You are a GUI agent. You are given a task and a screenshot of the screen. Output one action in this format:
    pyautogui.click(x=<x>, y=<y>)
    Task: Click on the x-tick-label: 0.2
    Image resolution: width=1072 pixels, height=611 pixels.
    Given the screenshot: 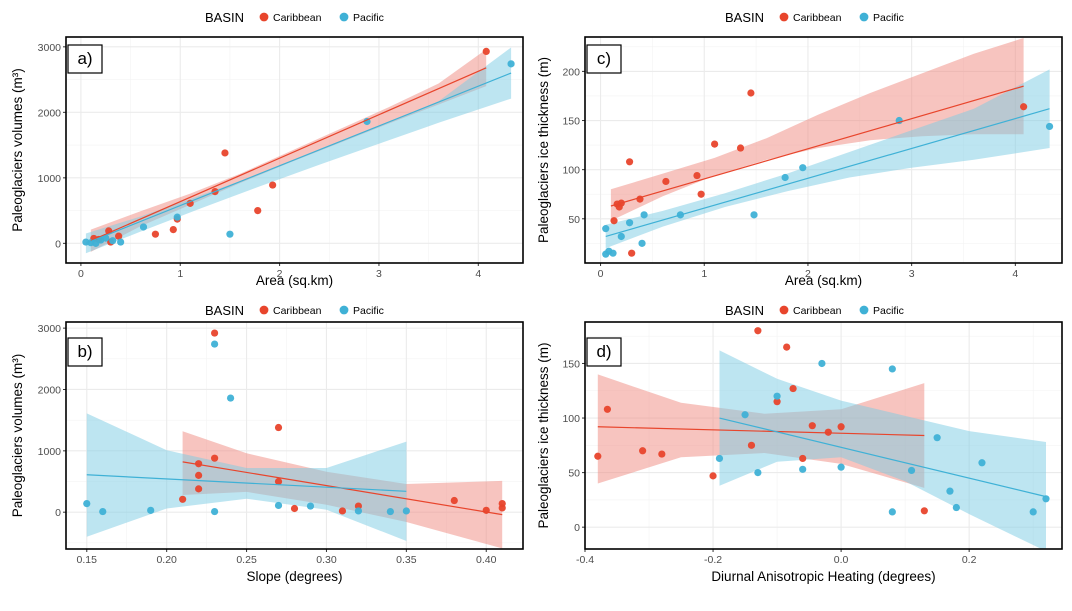 What is the action you would take?
    pyautogui.click(x=969, y=560)
    